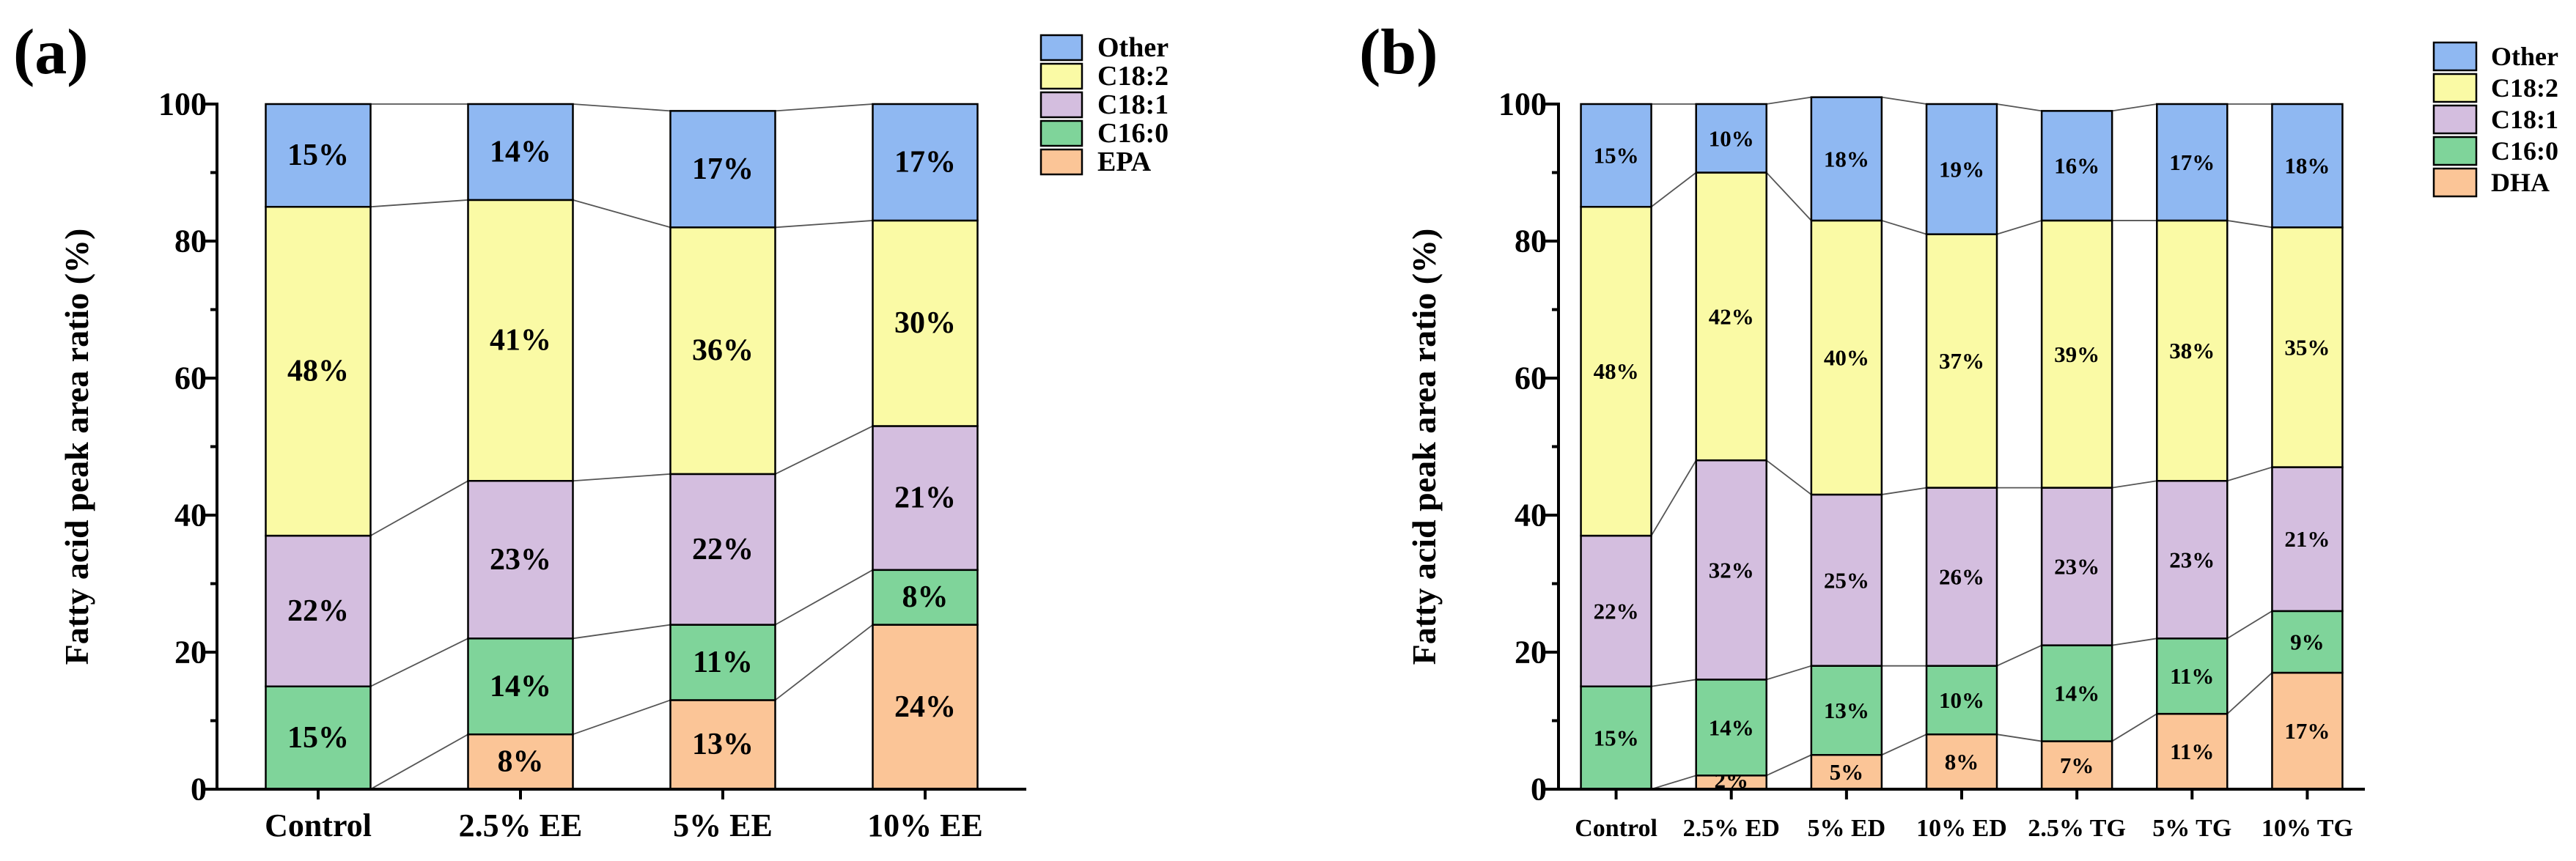 This screenshot has height=861, width=2576. Describe the element at coordinates (722, 351) in the screenshot. I see `bar-c18-2-5-ee` at that location.